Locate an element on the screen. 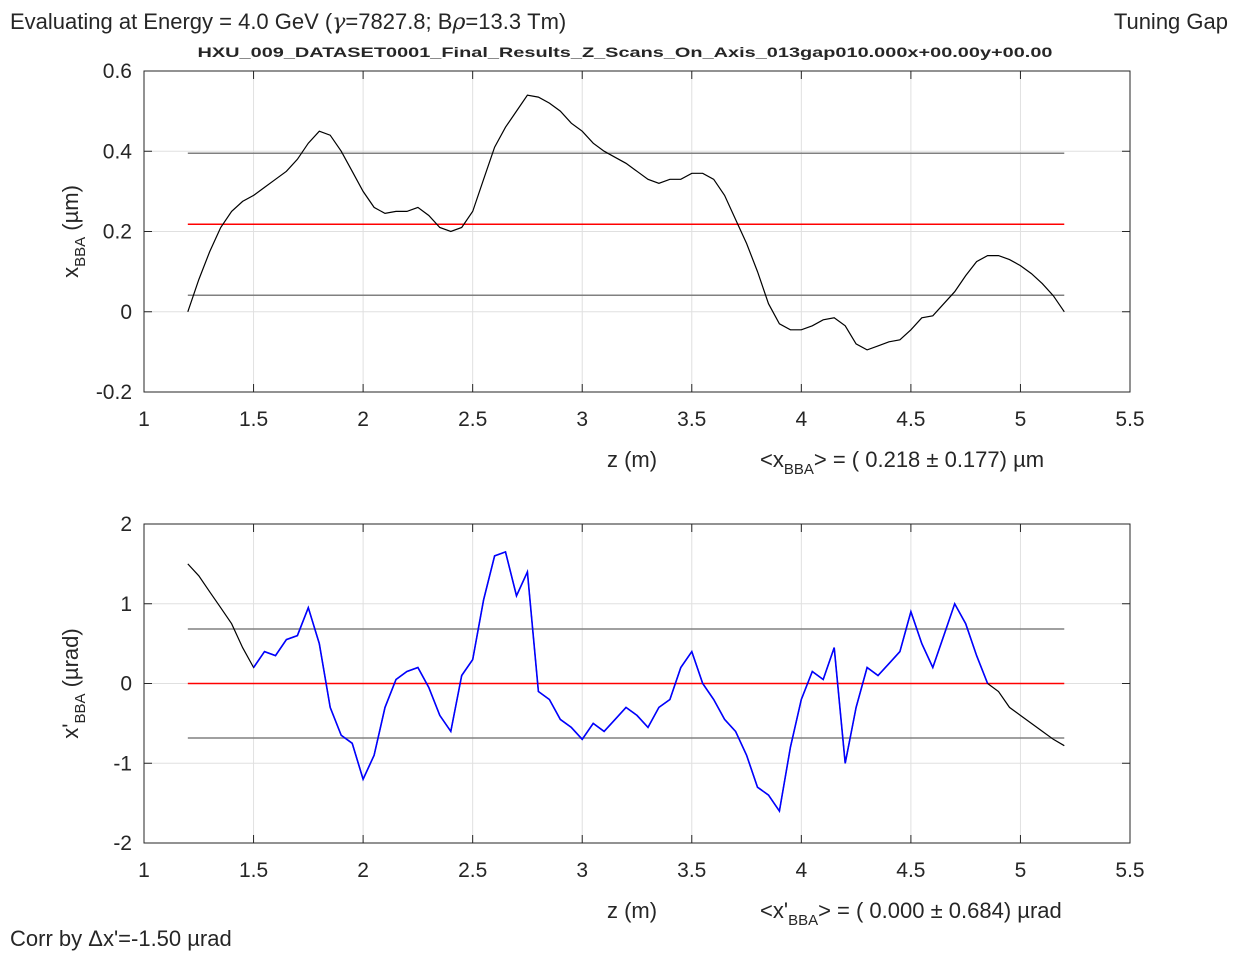 This screenshot has height=953, width=1250. x-prime-bba-x-tick-label: 2 is located at coordinates (363, 870).